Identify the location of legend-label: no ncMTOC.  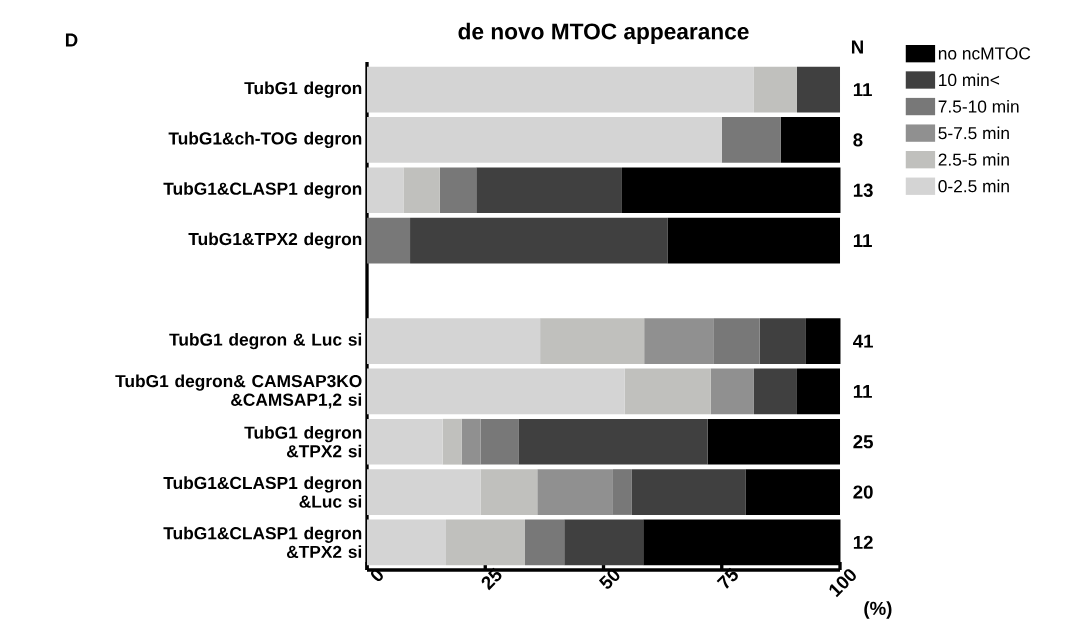
(984, 53).